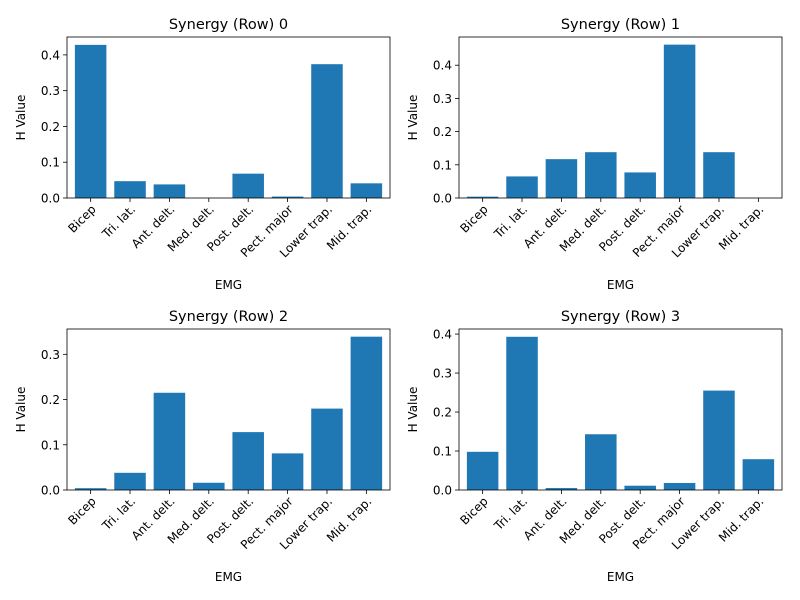 The width and height of the screenshot is (800, 600). What do you see at coordinates (228, 317) in the screenshot?
I see `chart-title-2: Synergy (Row) 2` at bounding box center [228, 317].